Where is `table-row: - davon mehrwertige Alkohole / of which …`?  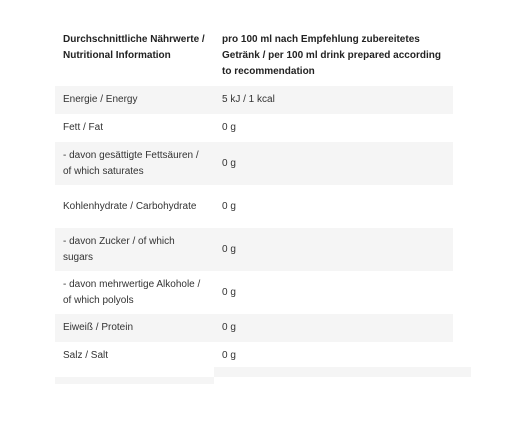
table-row: - davon mehrwertige Alkohole / of which … is located at coordinates (254, 292).